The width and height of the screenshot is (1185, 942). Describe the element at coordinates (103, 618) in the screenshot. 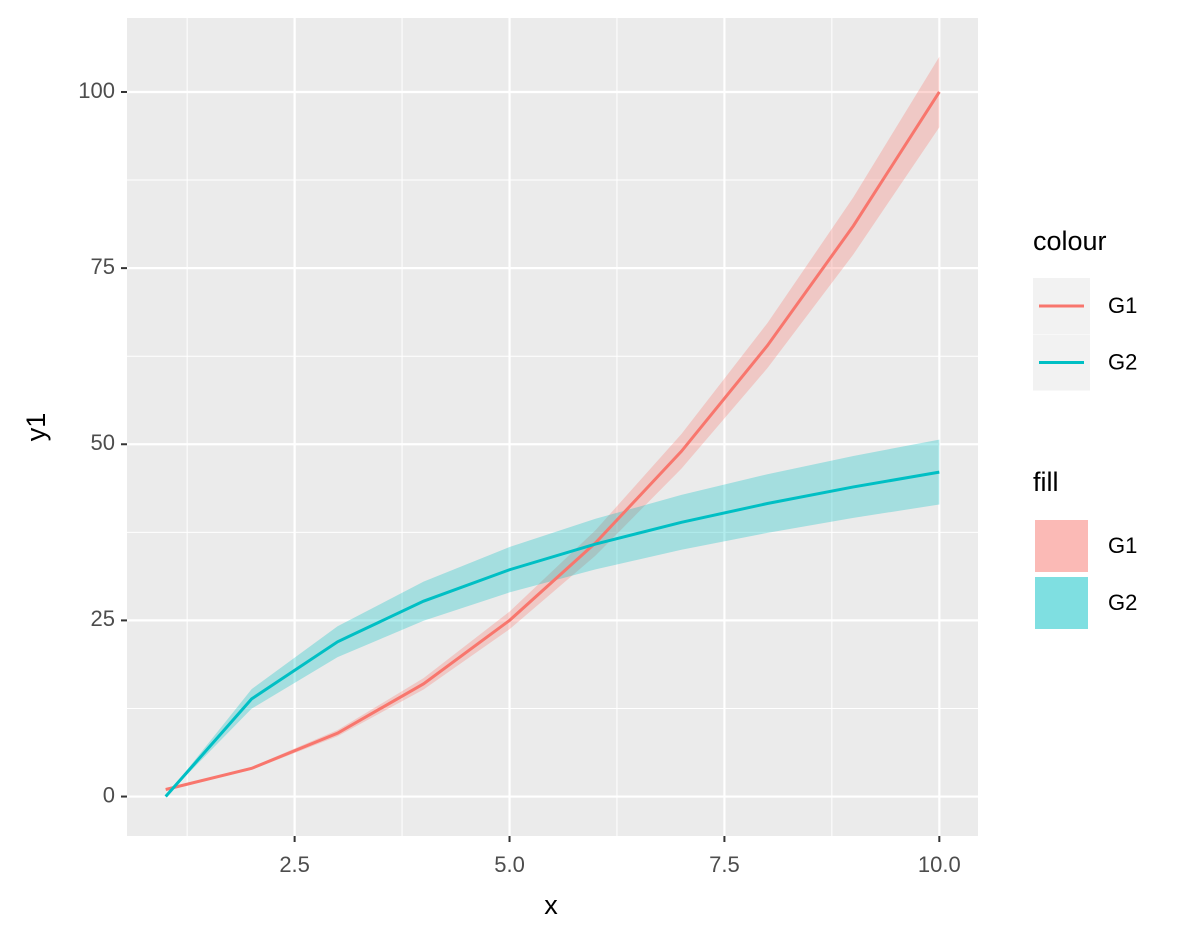

I see `y-tick-label: 25` at that location.